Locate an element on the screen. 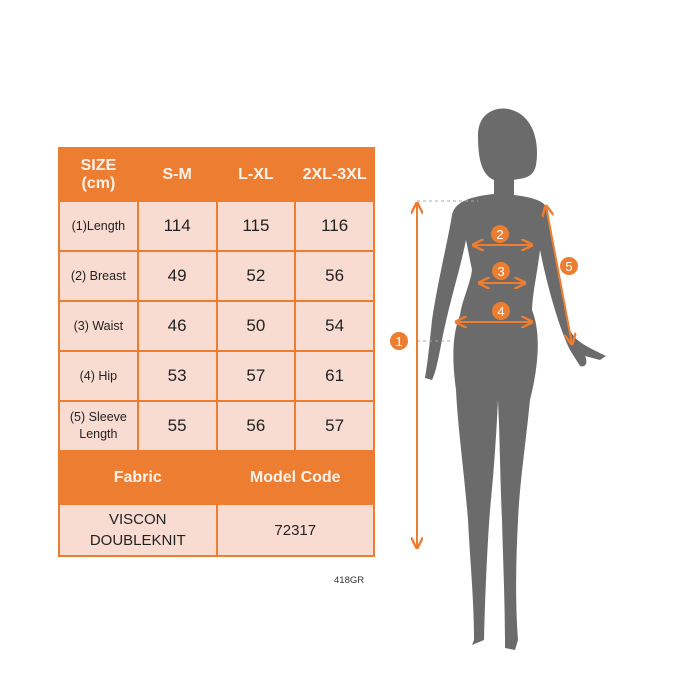 This screenshot has width=700, height=700. row-label: (1)Length is located at coordinates (98, 226).